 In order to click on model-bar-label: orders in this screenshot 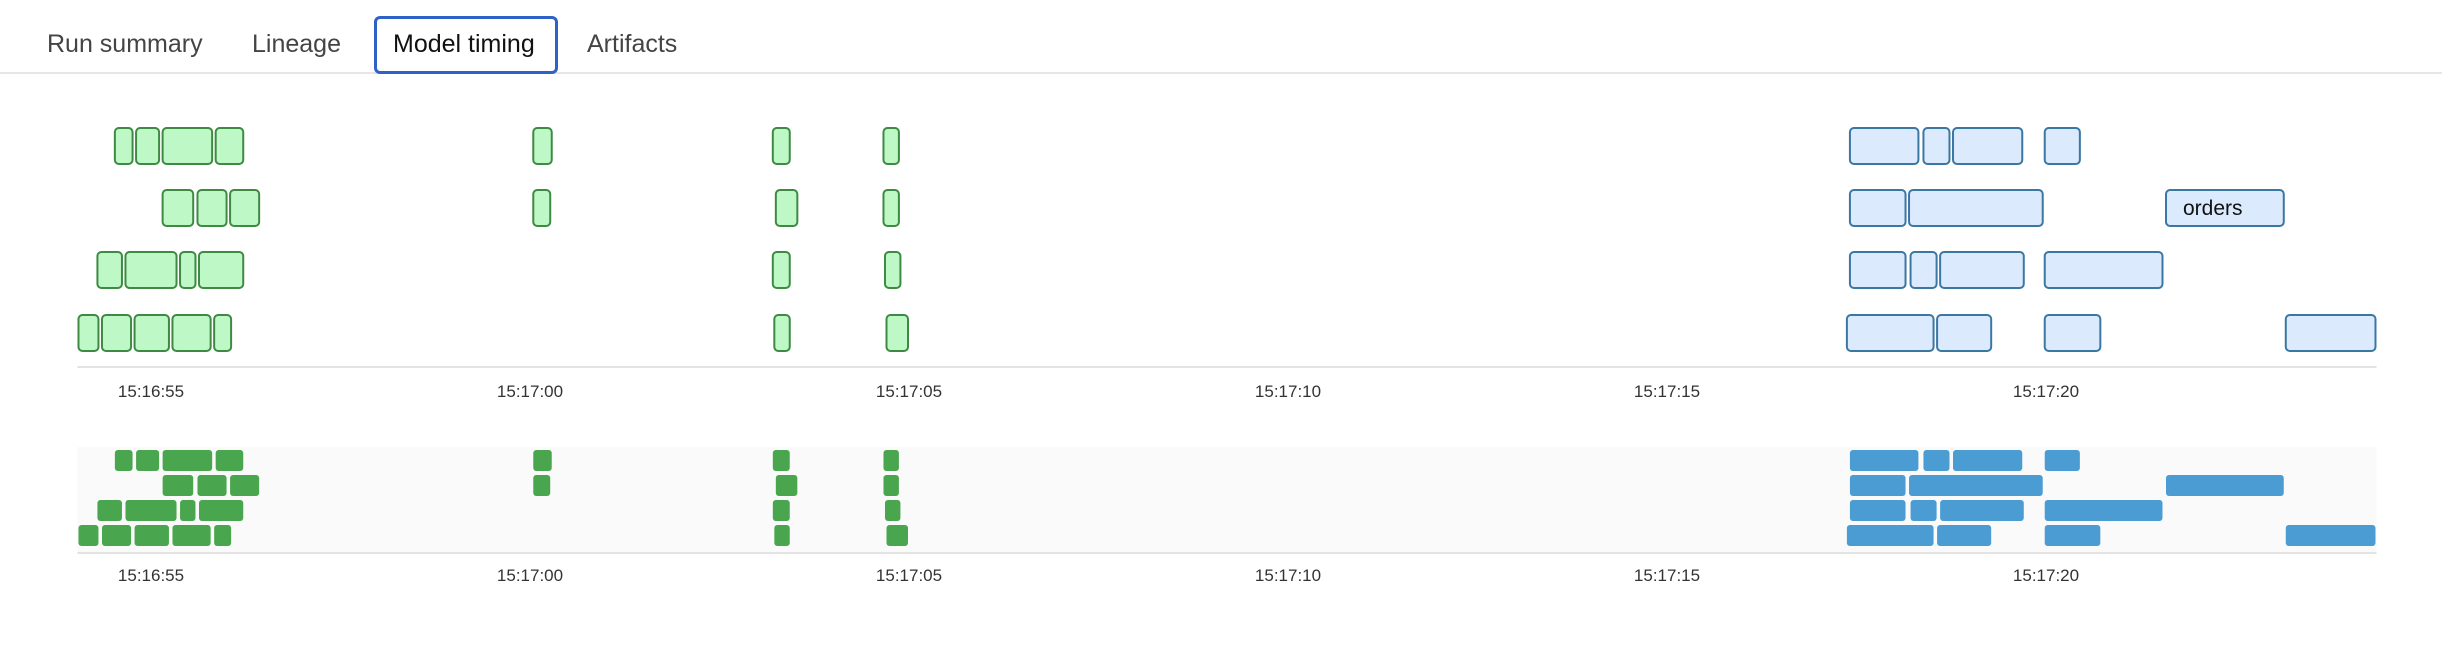, I will do `click(2213, 208)`.